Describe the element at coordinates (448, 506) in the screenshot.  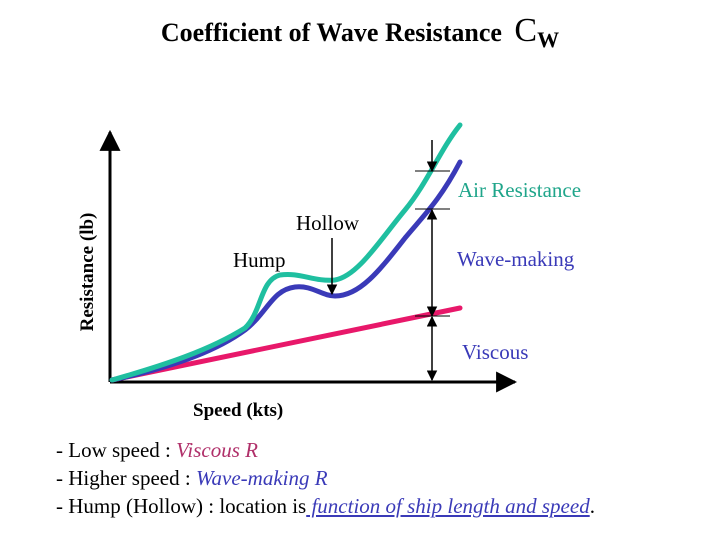
I see `function-of-length-speed-link: function of ship length and speed` at that location.